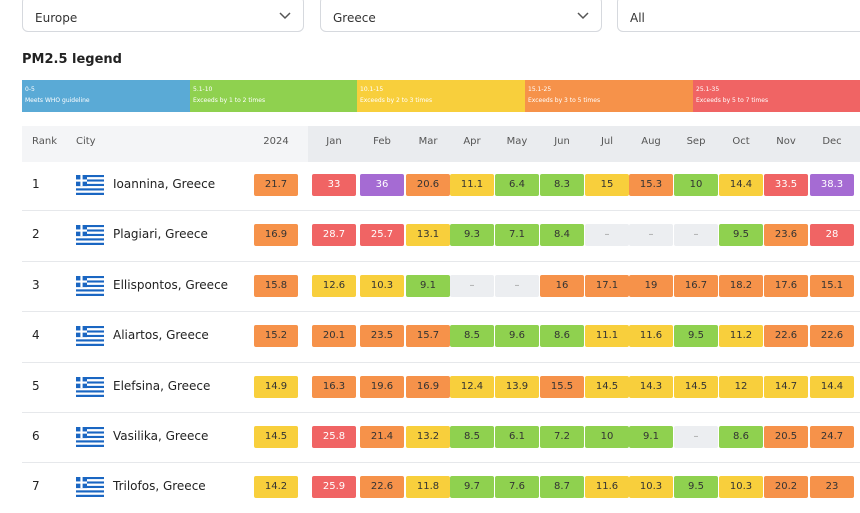 The height and width of the screenshot is (513, 860). I want to click on column-header: Jun, so click(562, 141).